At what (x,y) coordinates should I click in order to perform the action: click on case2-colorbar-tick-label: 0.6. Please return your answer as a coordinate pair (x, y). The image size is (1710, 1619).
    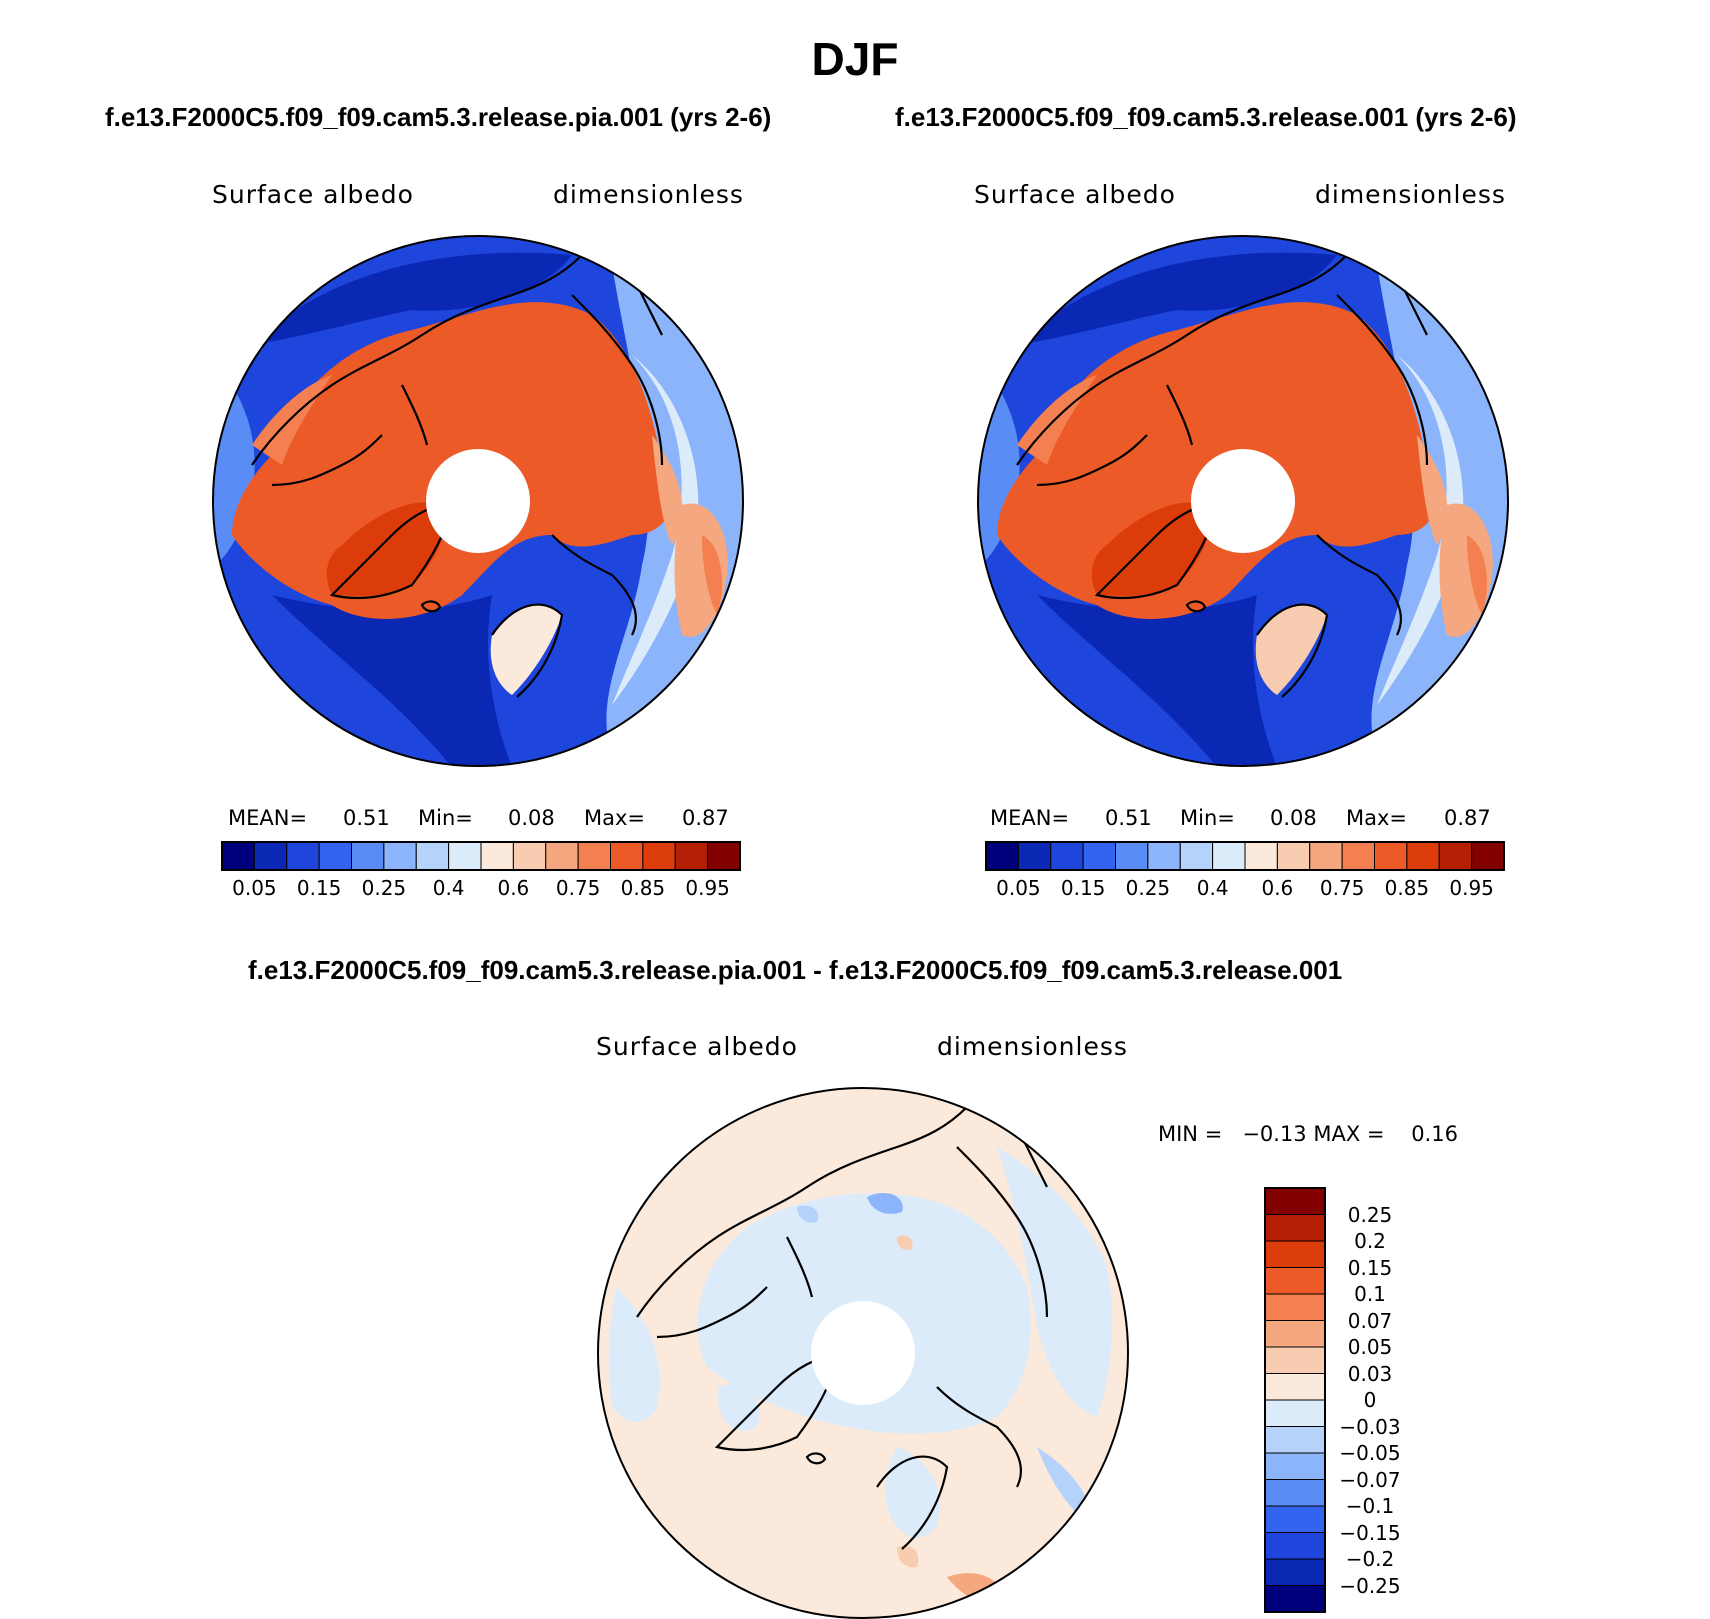
    Looking at the image, I should click on (1277, 888).